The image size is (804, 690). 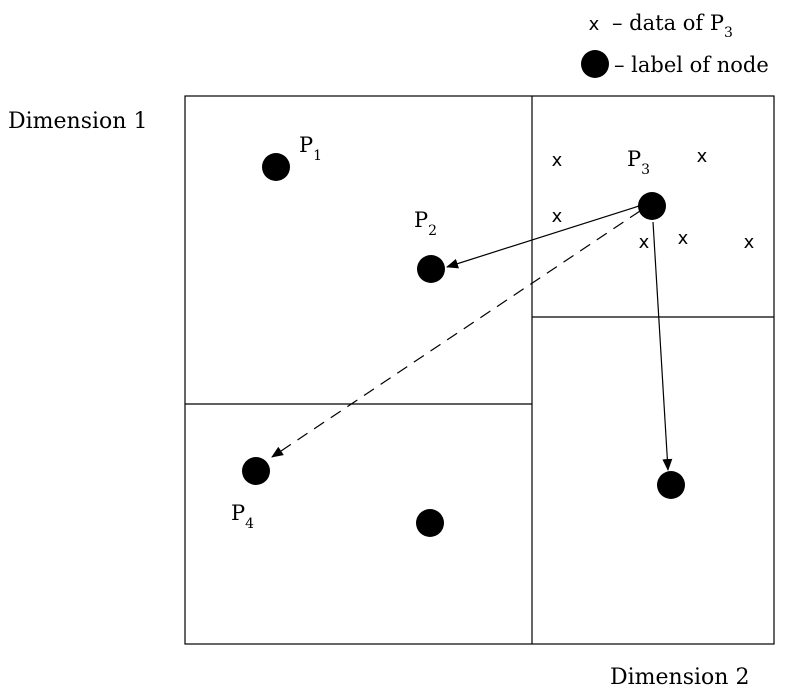 I want to click on label-p3: P3, so click(x=638, y=162).